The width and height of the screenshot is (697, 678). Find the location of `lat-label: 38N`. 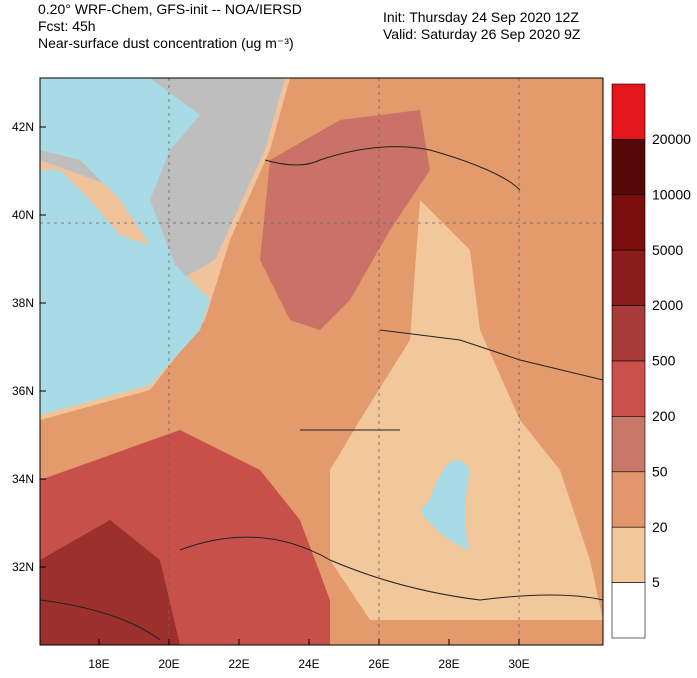

lat-label: 38N is located at coordinates (23, 303).